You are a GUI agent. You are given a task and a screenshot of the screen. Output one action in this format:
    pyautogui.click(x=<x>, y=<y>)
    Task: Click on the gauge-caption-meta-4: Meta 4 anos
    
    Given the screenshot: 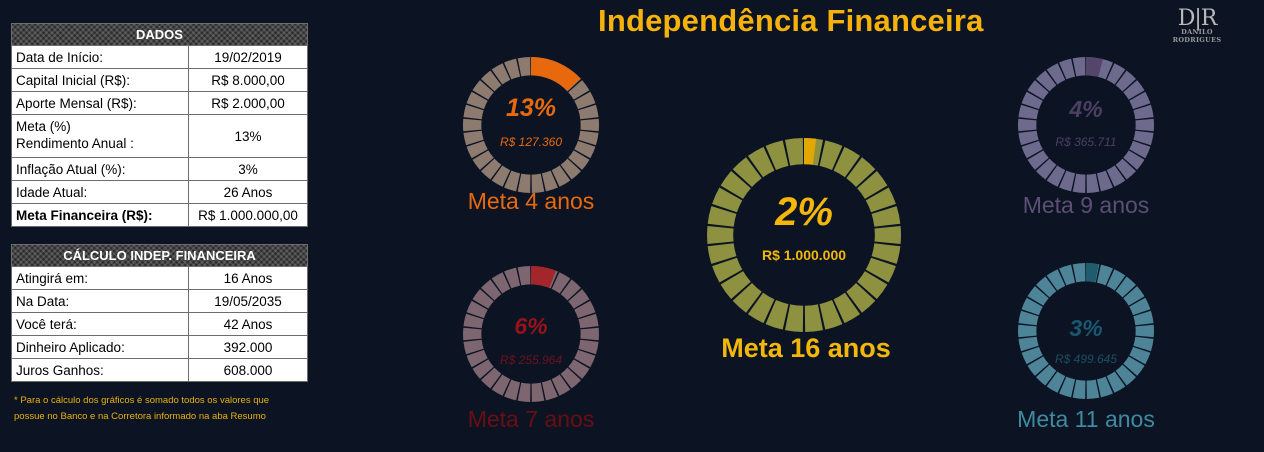 What is the action you would take?
    pyautogui.click(x=531, y=201)
    